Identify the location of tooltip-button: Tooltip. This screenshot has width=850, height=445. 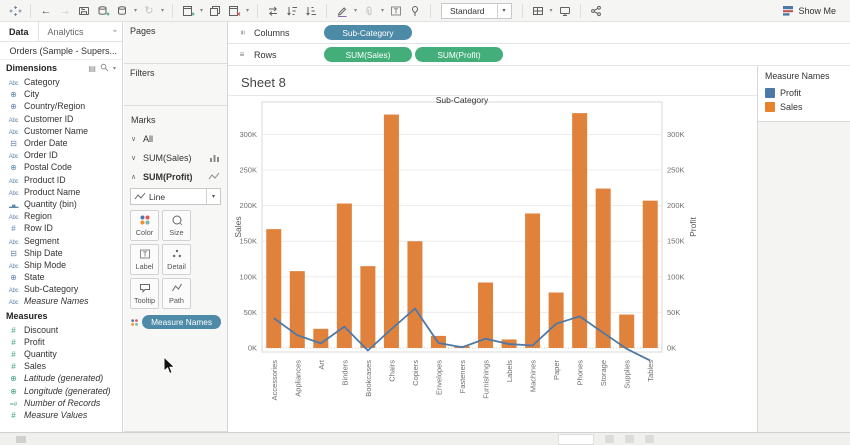
(144, 293).